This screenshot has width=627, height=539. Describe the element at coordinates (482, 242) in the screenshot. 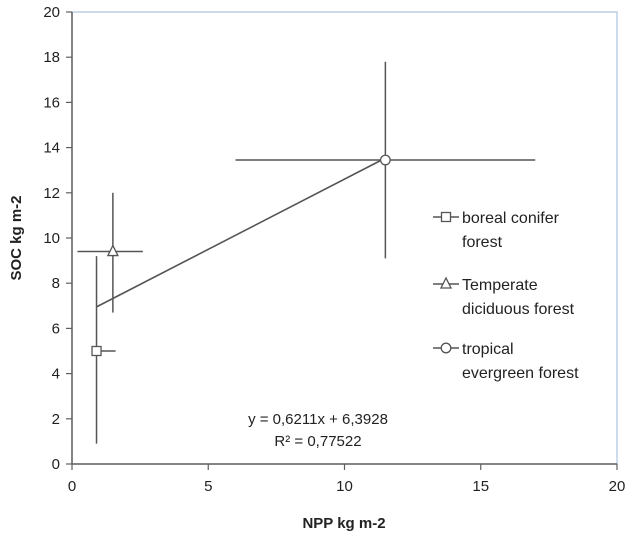

I see `legend-label: forest` at that location.